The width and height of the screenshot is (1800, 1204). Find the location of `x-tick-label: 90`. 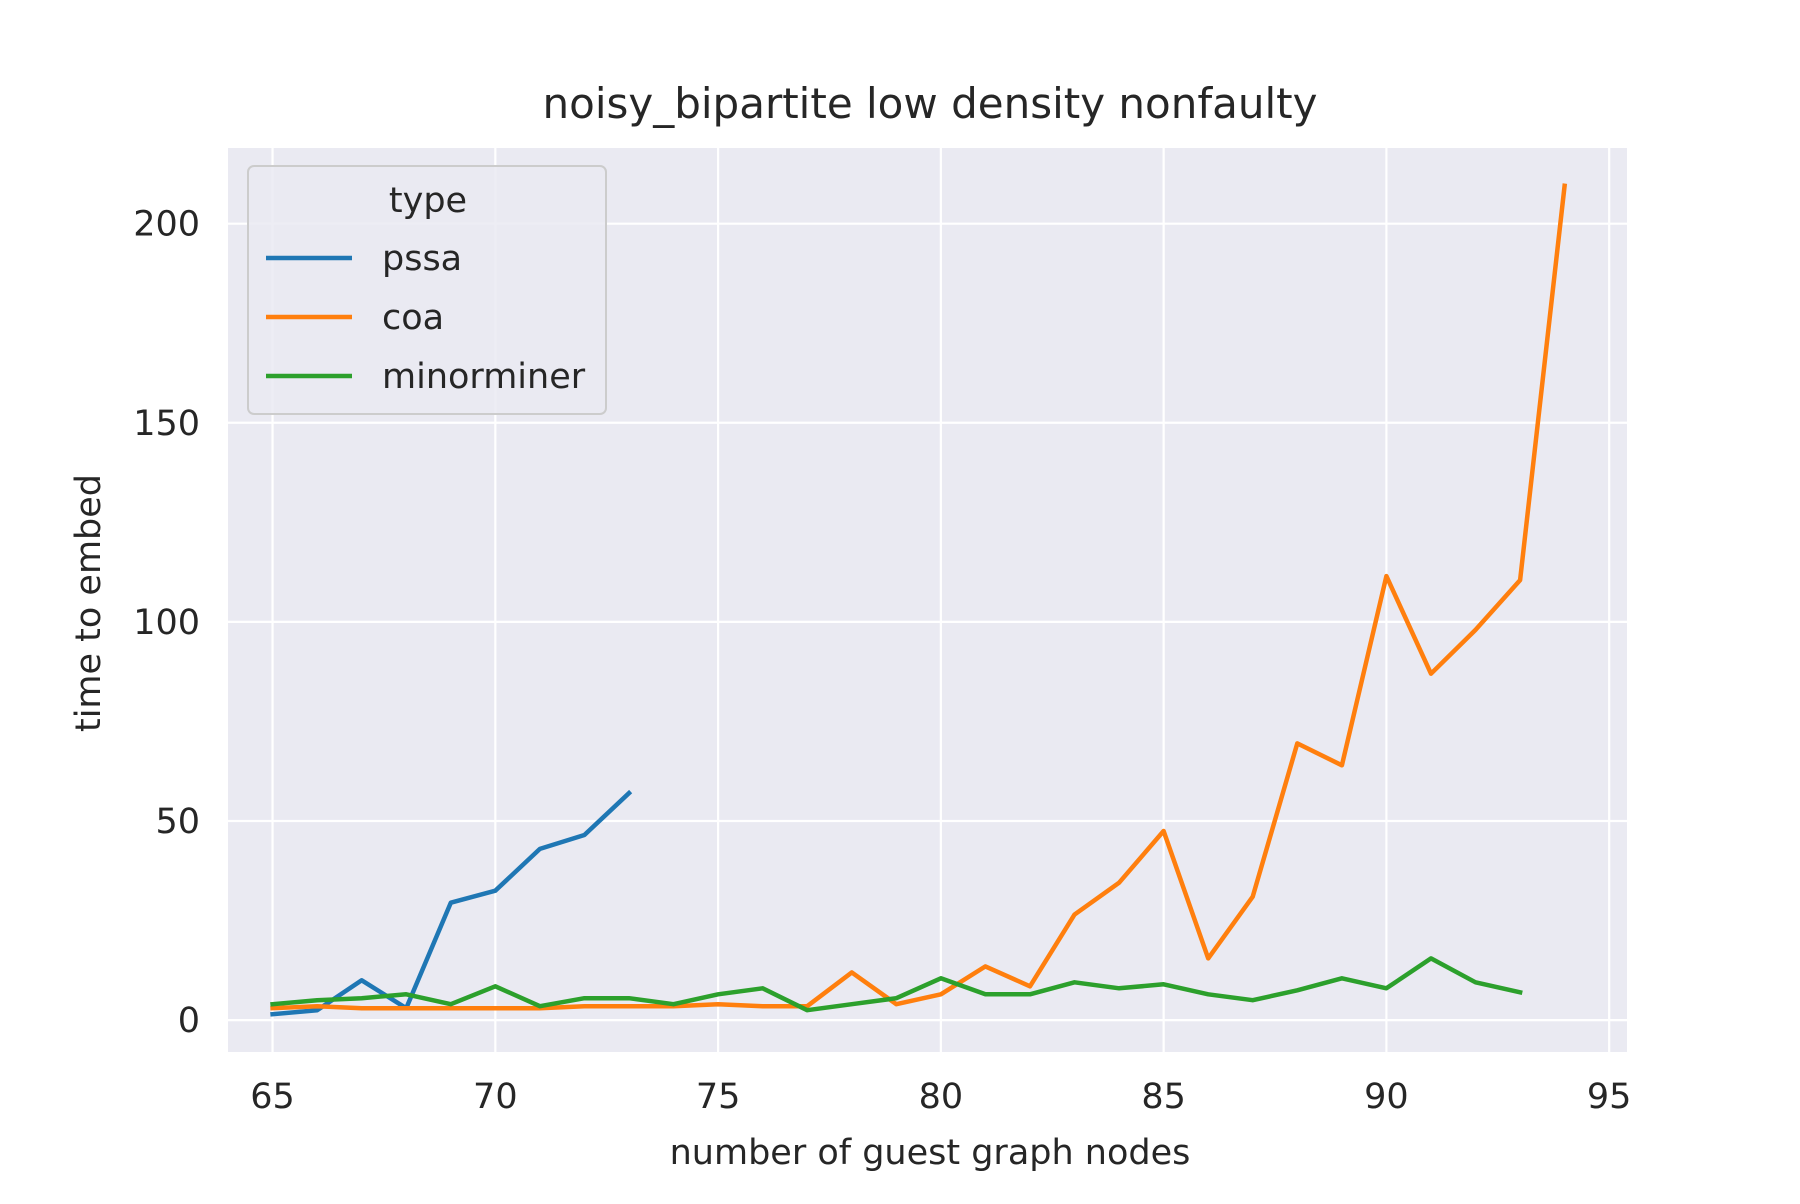

x-tick-label: 90 is located at coordinates (1386, 1097).